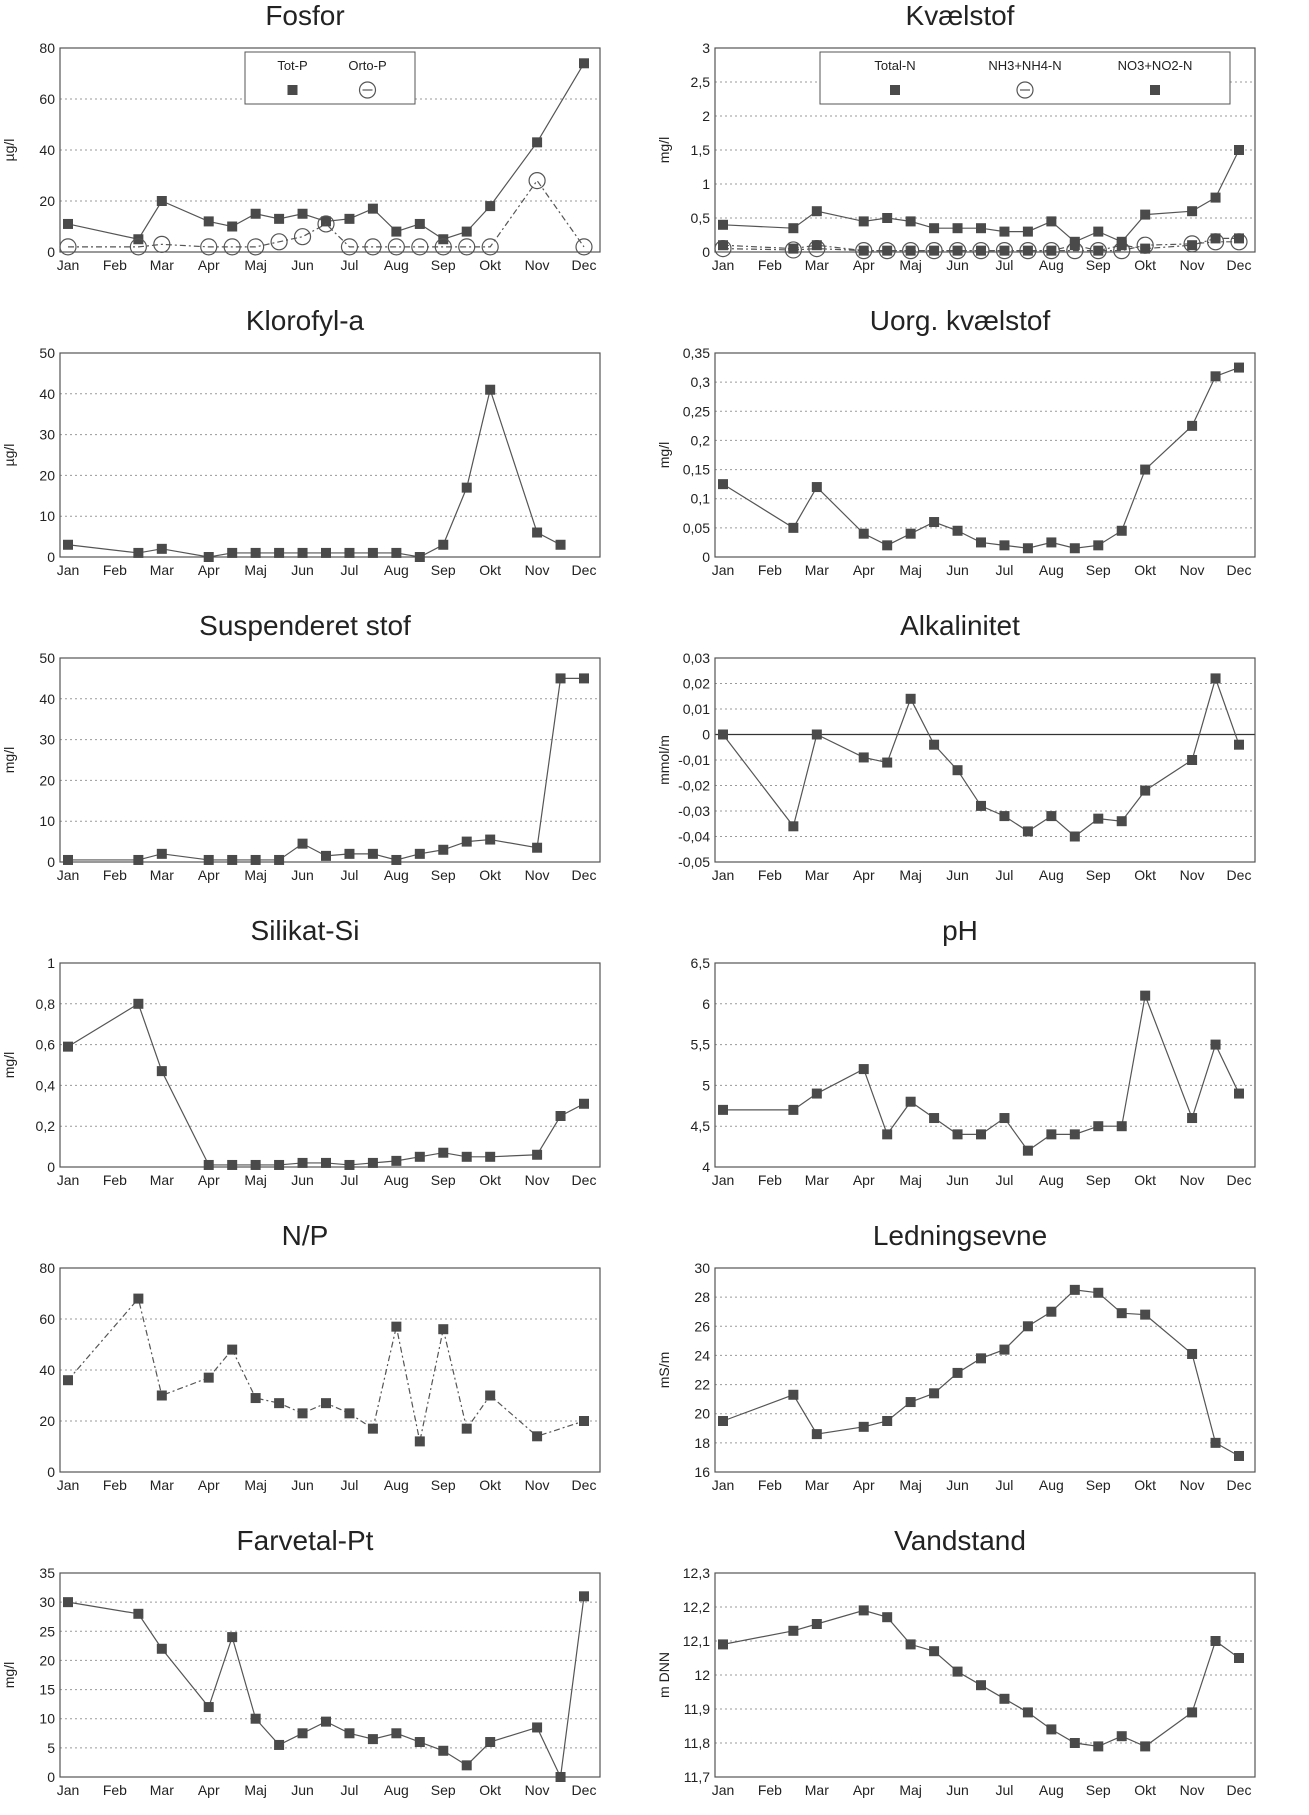 The height and width of the screenshot is (1815, 1309). What do you see at coordinates (302, 265) in the screenshot?
I see `x-tick-label: Jun` at bounding box center [302, 265].